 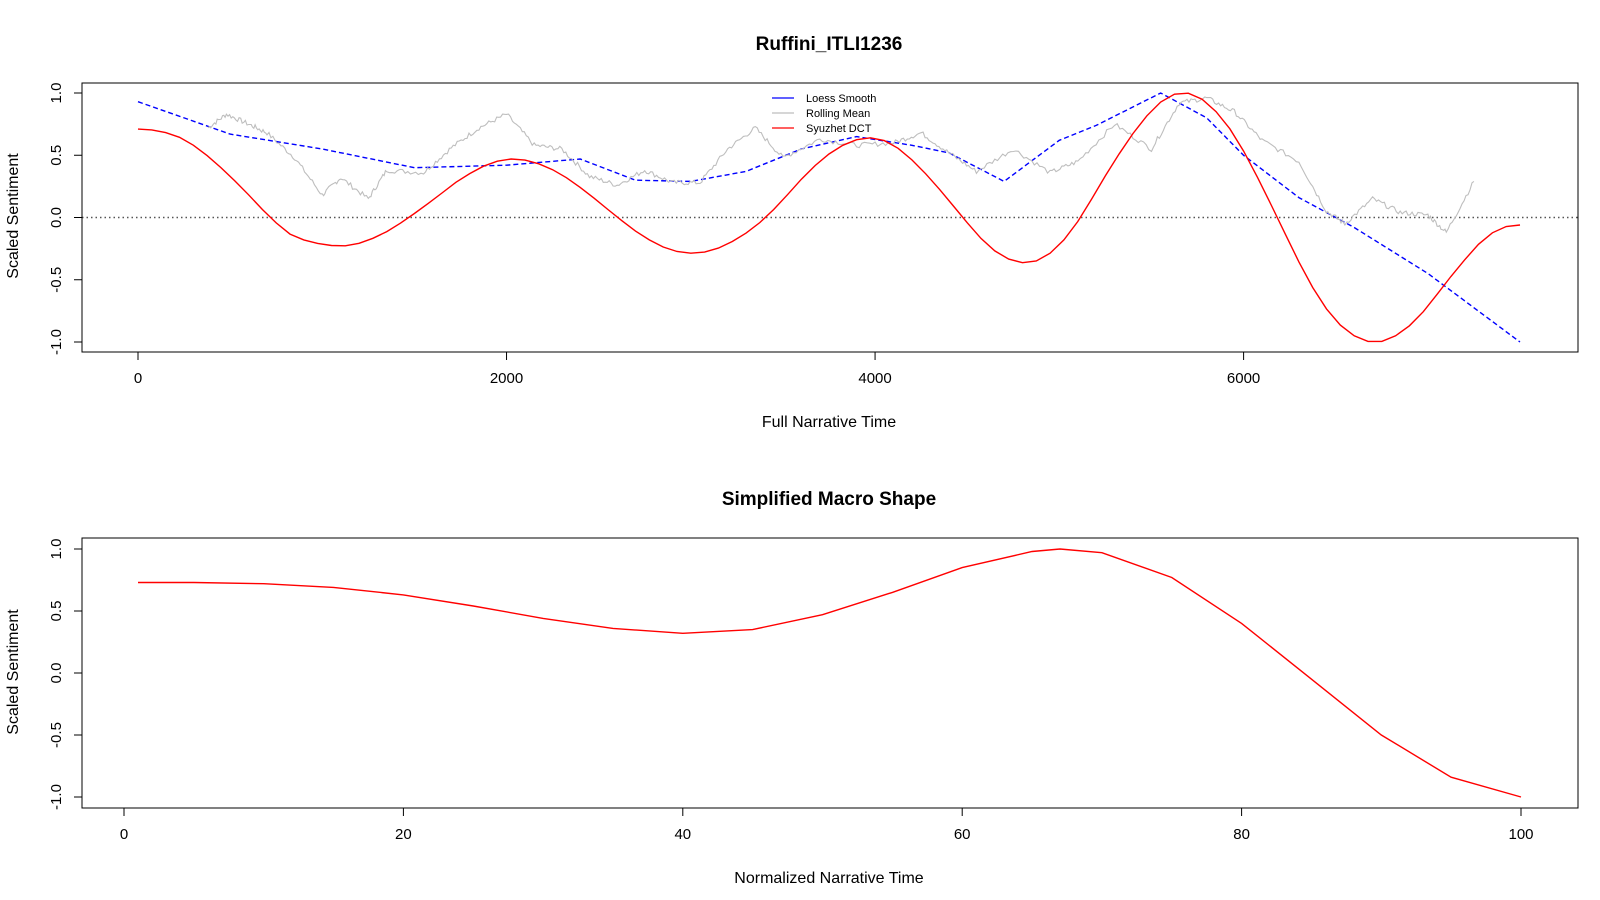 I want to click on series-line-rolling-mean, so click(x=841, y=165).